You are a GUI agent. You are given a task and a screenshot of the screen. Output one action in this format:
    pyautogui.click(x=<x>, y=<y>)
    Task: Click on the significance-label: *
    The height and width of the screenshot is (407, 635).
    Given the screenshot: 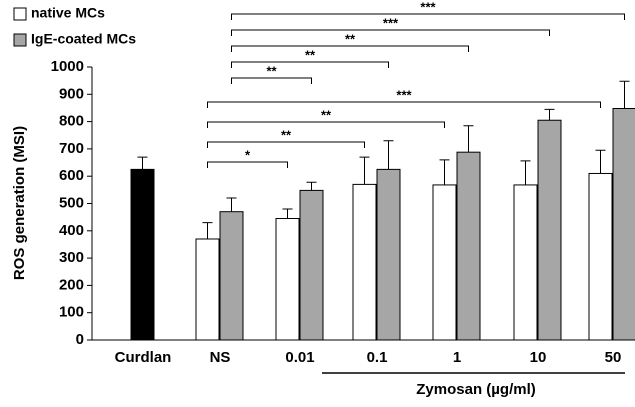 What is the action you would take?
    pyautogui.click(x=248, y=154)
    